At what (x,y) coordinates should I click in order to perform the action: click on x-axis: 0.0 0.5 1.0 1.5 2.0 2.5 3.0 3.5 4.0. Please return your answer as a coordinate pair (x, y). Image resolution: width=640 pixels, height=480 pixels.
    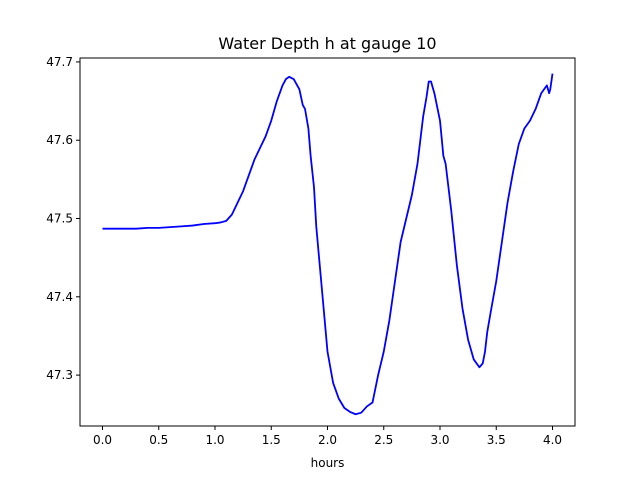
    Looking at the image, I should click on (327, 436).